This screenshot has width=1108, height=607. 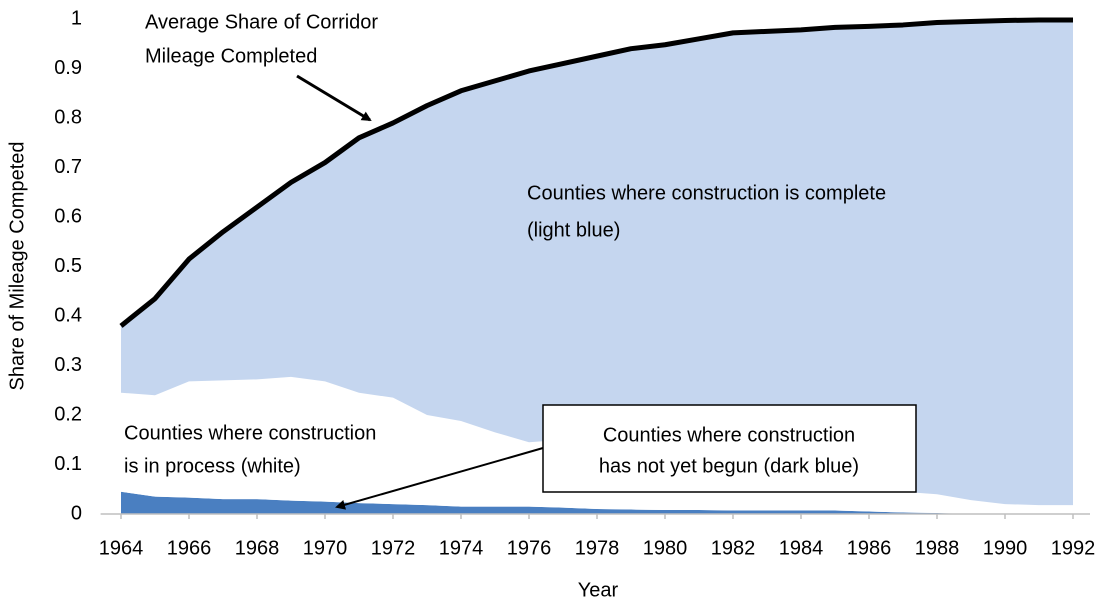 I want to click on x-tick-label: 1972, so click(x=393, y=548).